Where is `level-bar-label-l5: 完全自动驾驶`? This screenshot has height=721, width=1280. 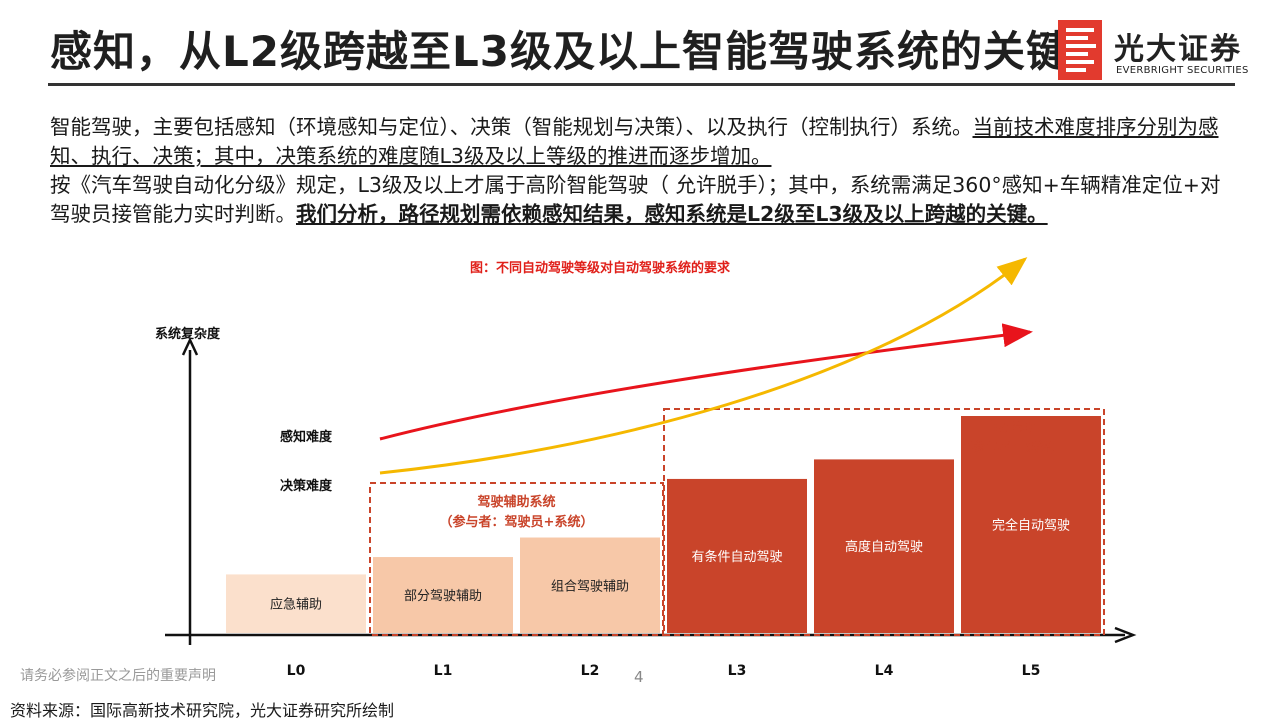
level-bar-label-l5: 完全自动驾驶 is located at coordinates (1031, 526).